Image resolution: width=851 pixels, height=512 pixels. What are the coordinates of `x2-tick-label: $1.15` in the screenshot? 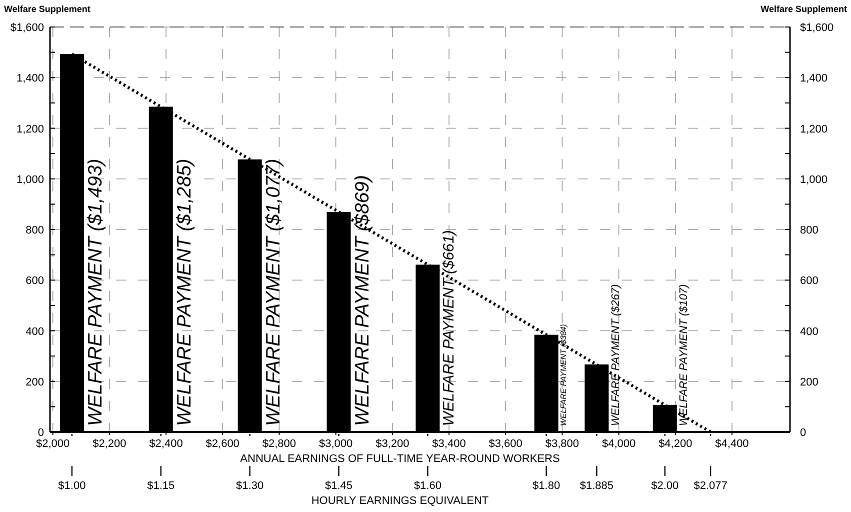 It's located at (161, 486).